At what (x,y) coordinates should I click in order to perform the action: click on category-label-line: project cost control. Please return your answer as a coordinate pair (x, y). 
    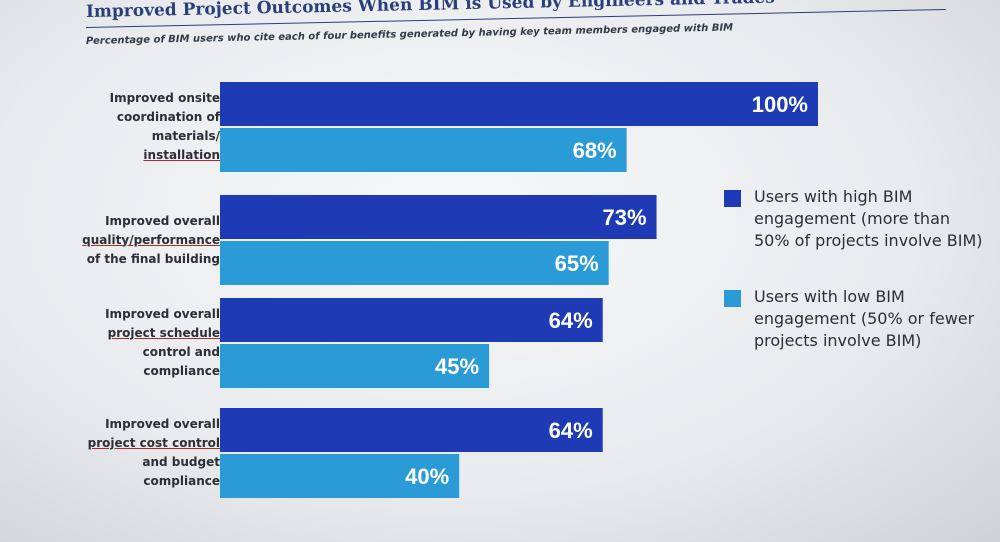
    Looking at the image, I should click on (153, 443).